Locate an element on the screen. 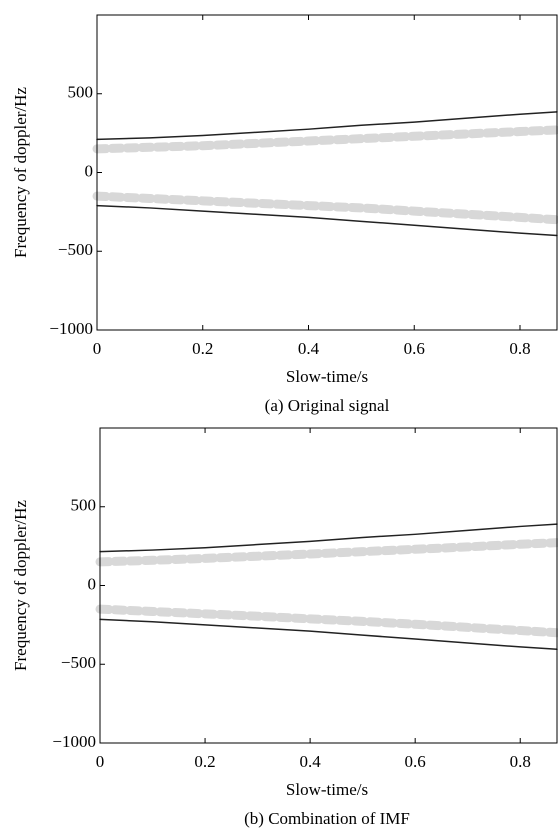  caption: (a) Original signal is located at coordinates (327, 405).